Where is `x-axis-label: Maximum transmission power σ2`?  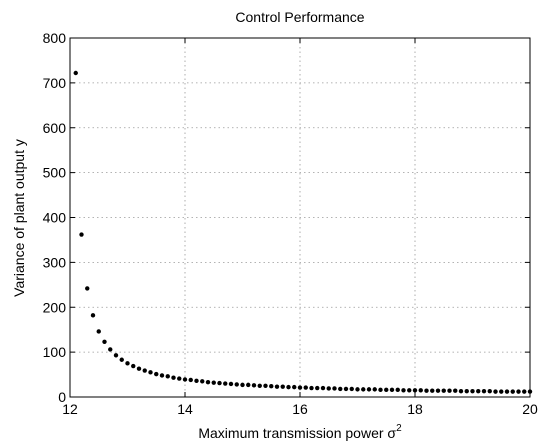
x-axis-label: Maximum transmission power σ2 is located at coordinates (300, 432).